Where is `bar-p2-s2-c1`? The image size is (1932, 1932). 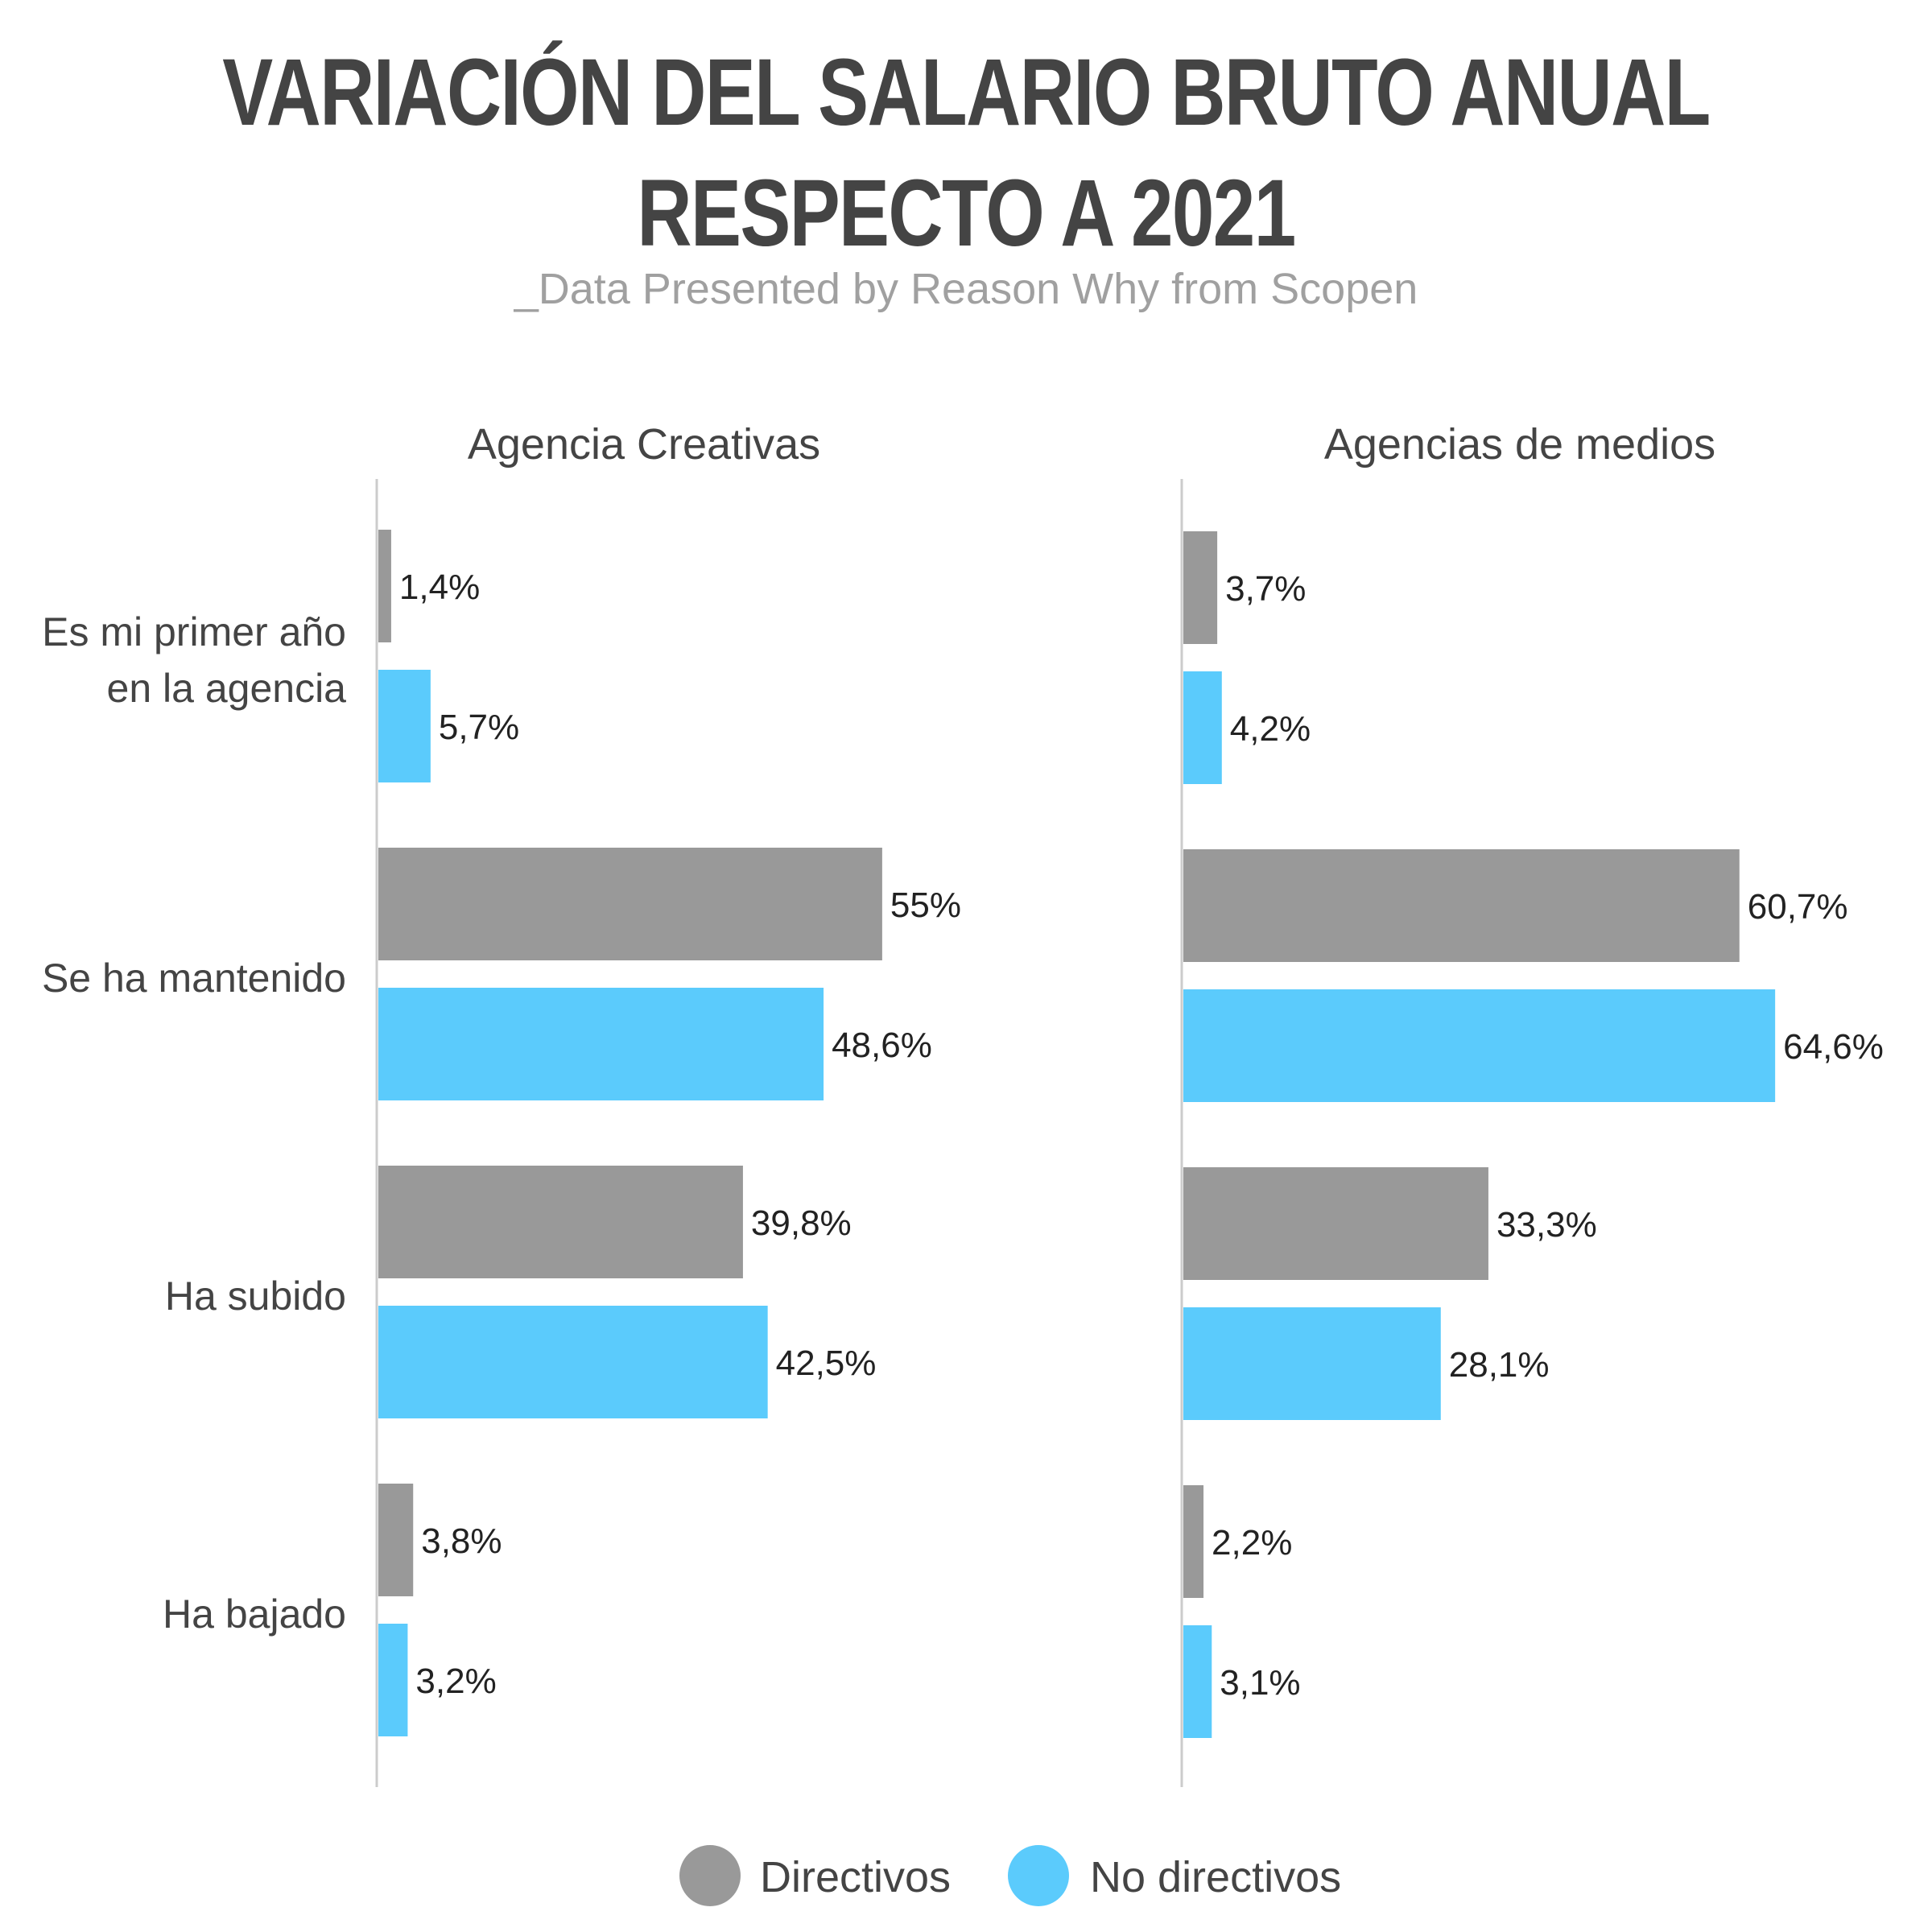
bar-p2-s2-c1 is located at coordinates (1202, 727).